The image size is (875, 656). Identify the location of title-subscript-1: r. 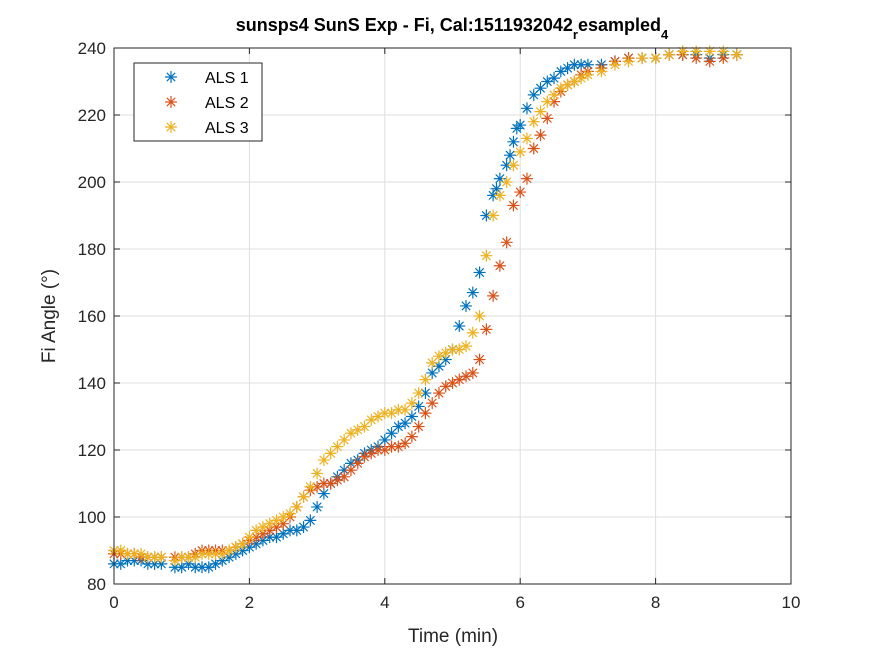
(575, 34).